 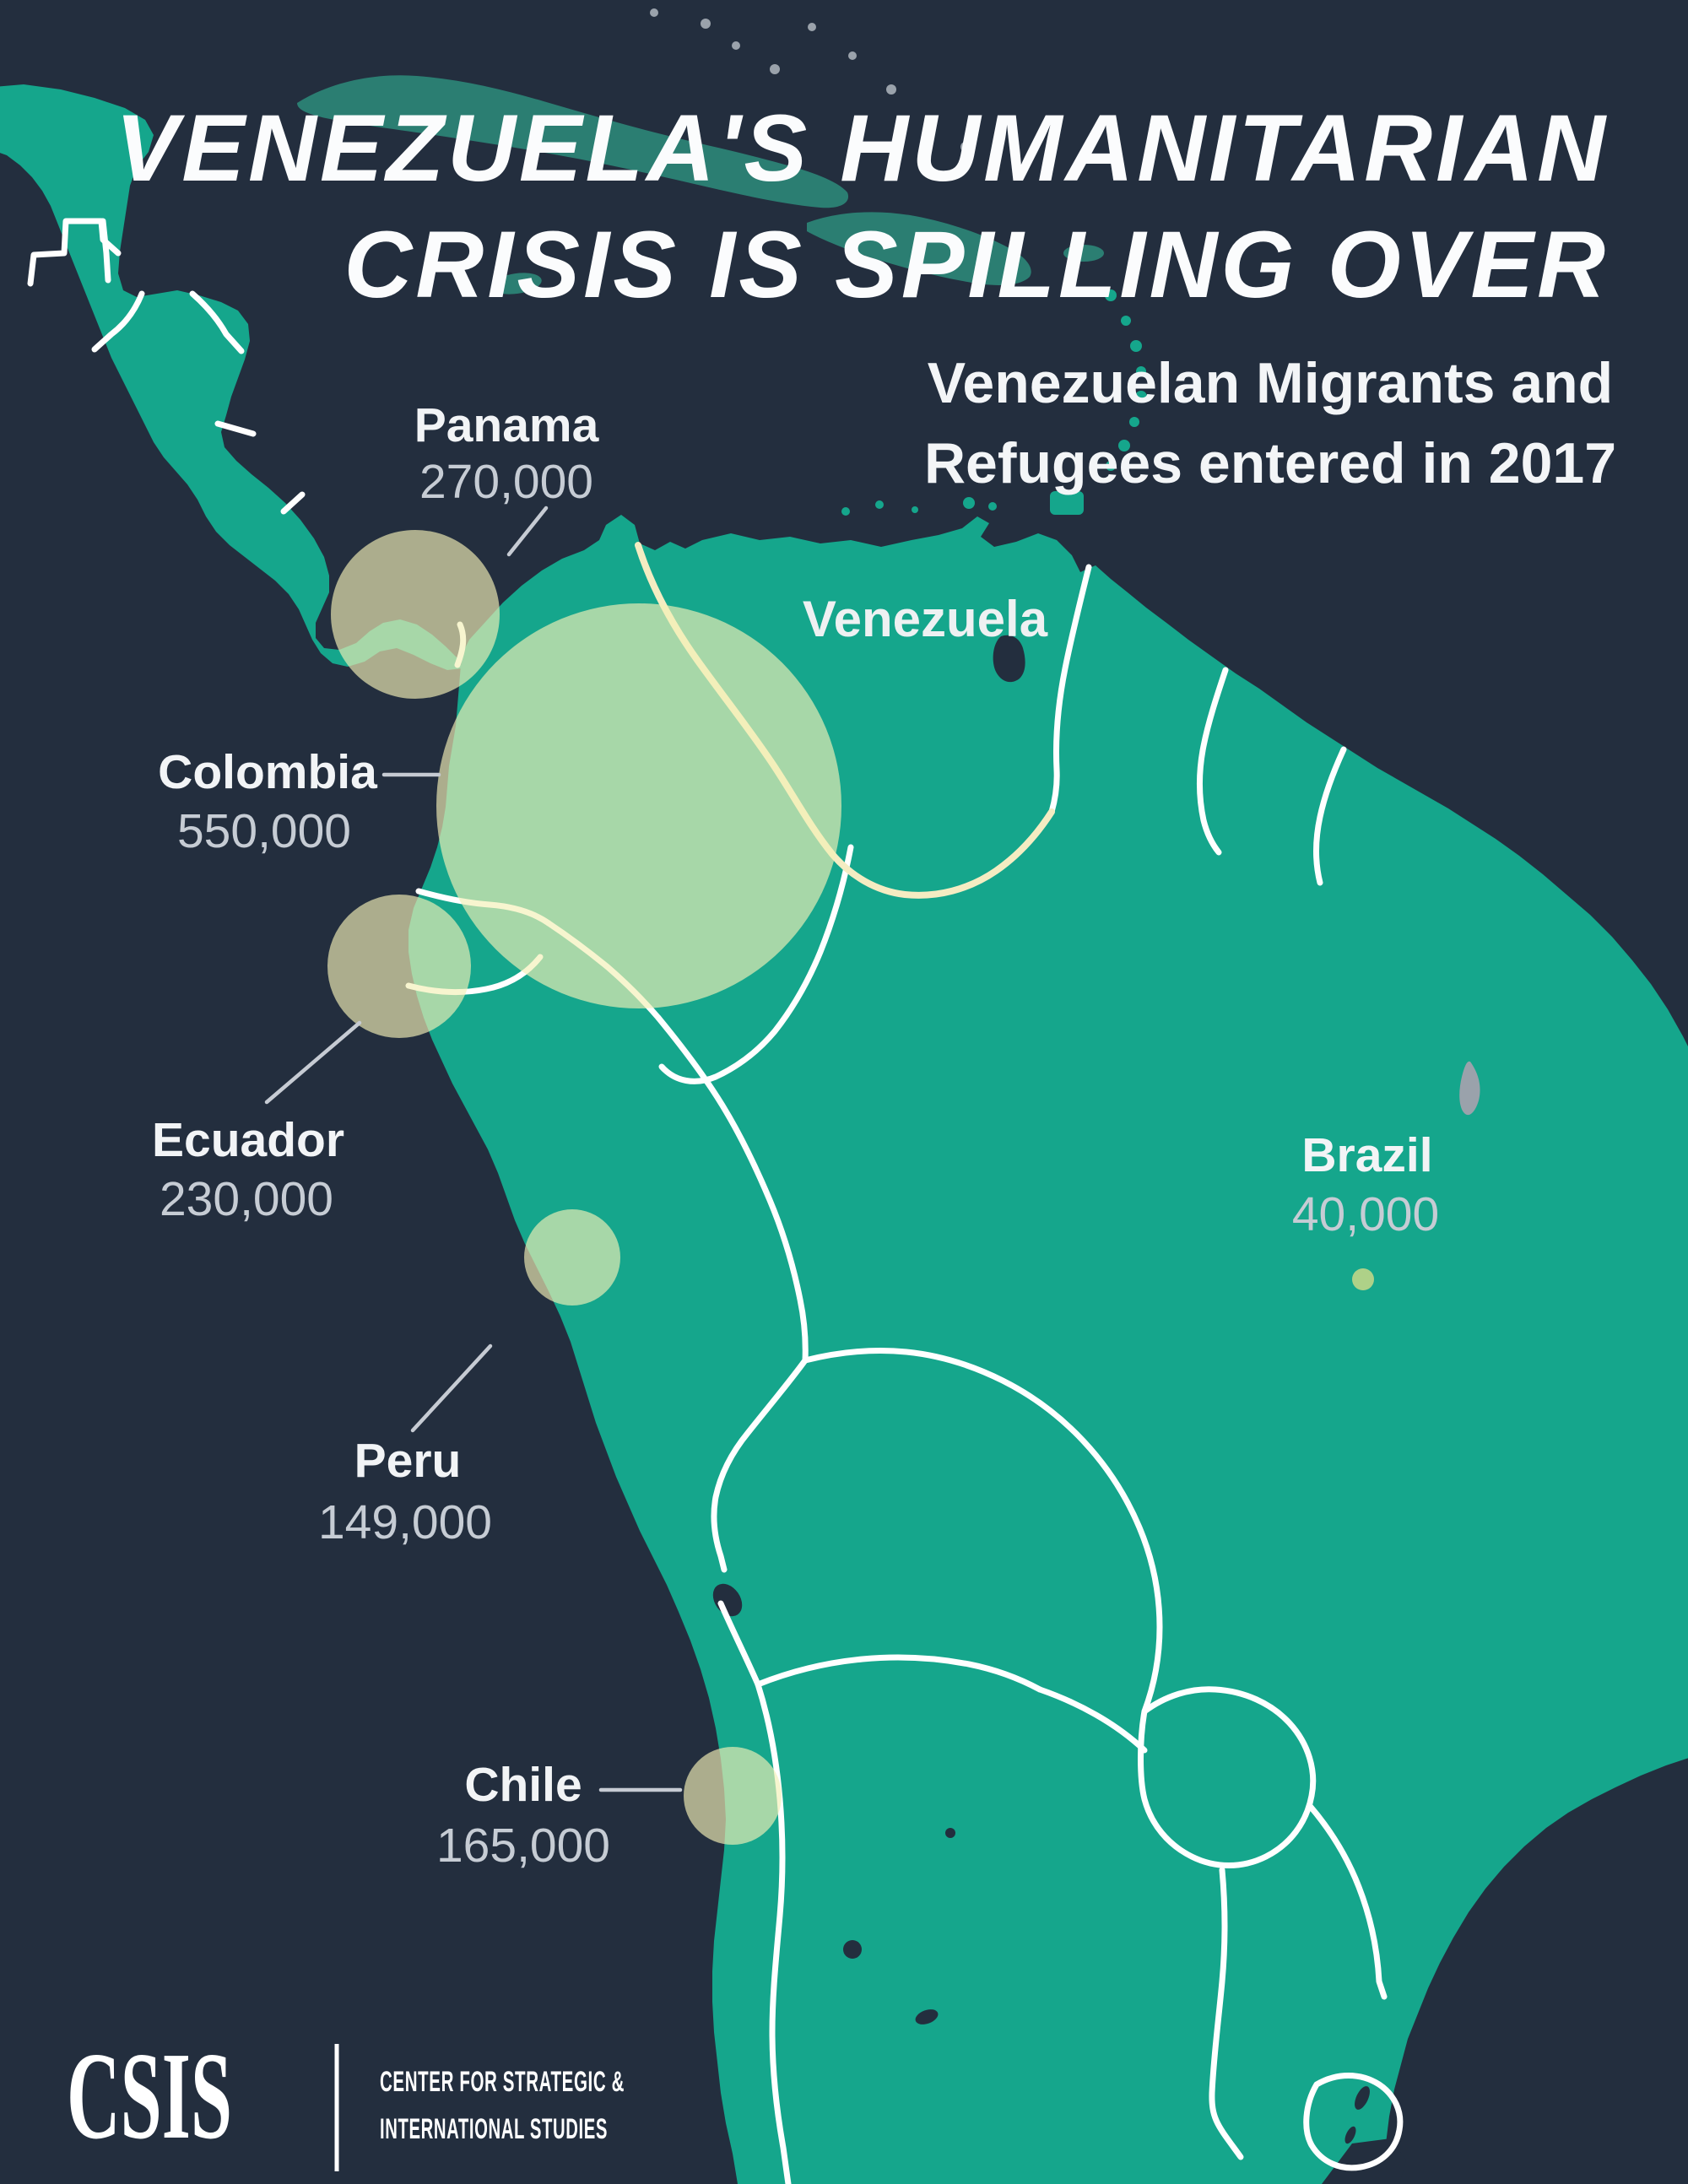 What do you see at coordinates (1009, 659) in the screenshot?
I see `lake-maracaibo` at bounding box center [1009, 659].